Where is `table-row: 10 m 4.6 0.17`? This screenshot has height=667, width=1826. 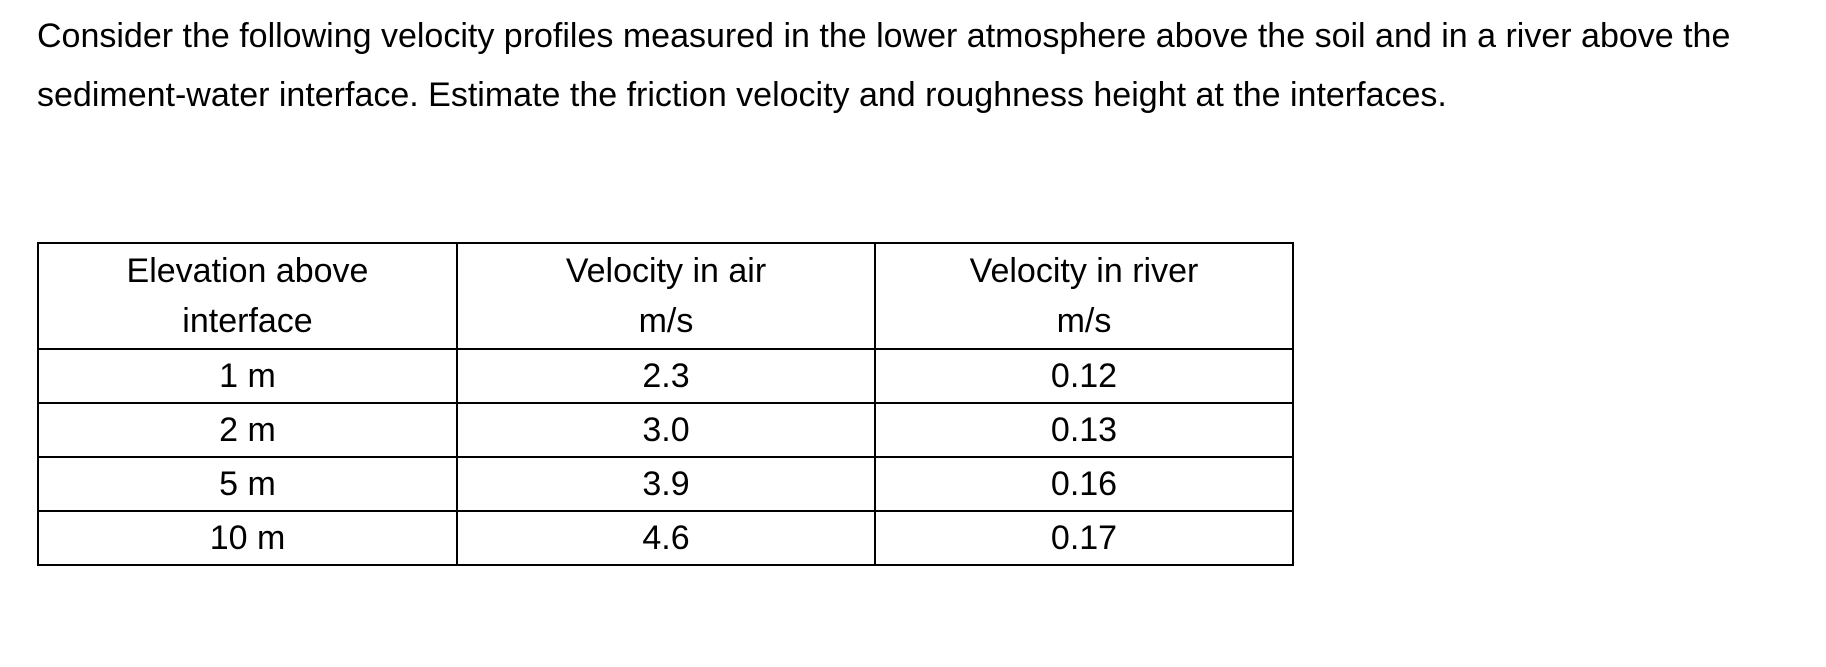 table-row: 10 m 4.6 0.17 is located at coordinates (665, 538).